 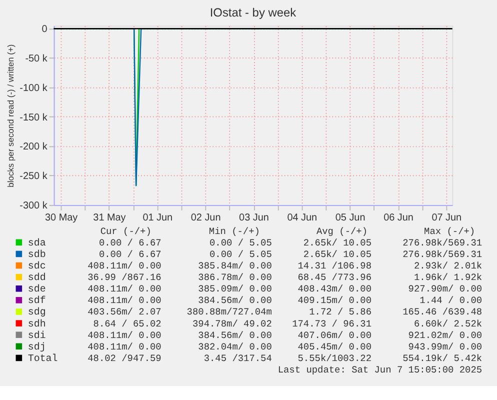 I want to click on text: 3.45 /317.54, so click(x=238, y=358).